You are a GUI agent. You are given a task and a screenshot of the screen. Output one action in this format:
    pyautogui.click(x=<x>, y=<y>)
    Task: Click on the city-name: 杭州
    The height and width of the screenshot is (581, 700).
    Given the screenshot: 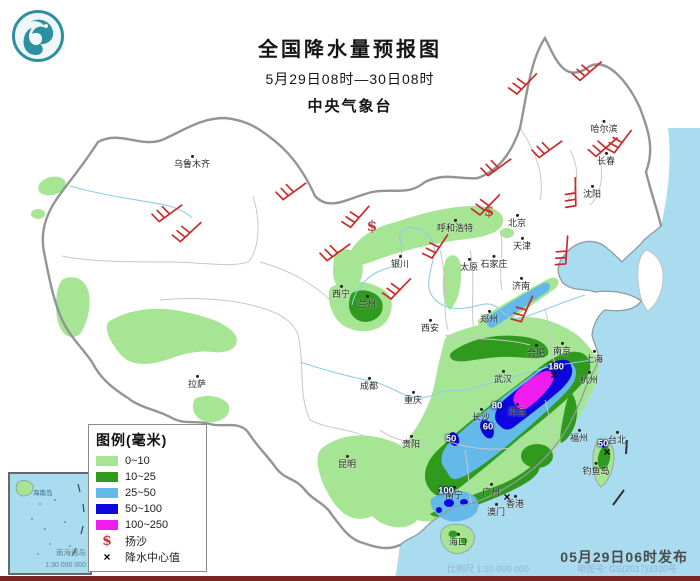 What is the action you would take?
    pyautogui.click(x=589, y=379)
    